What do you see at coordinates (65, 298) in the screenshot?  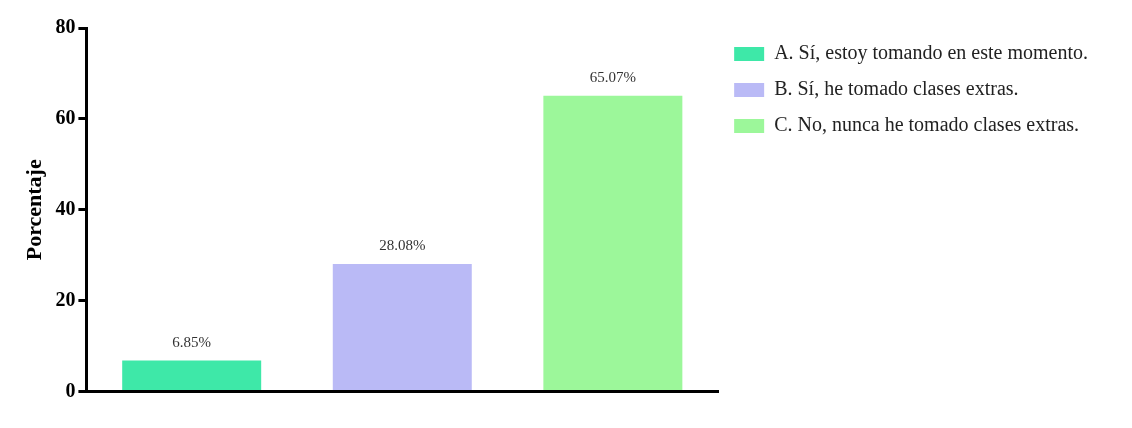 I see `y-tick-label: 20` at bounding box center [65, 298].